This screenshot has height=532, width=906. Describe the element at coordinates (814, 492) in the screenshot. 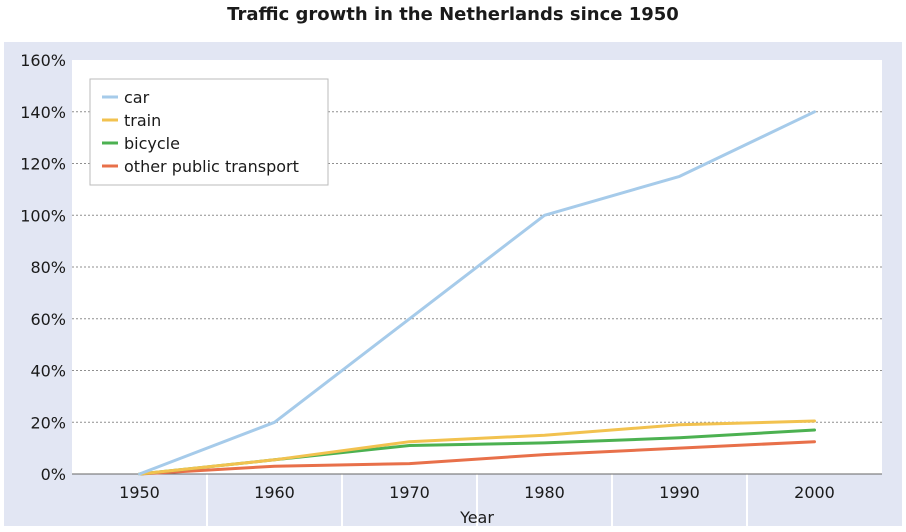

I see `x-tick-label: 2000` at that location.